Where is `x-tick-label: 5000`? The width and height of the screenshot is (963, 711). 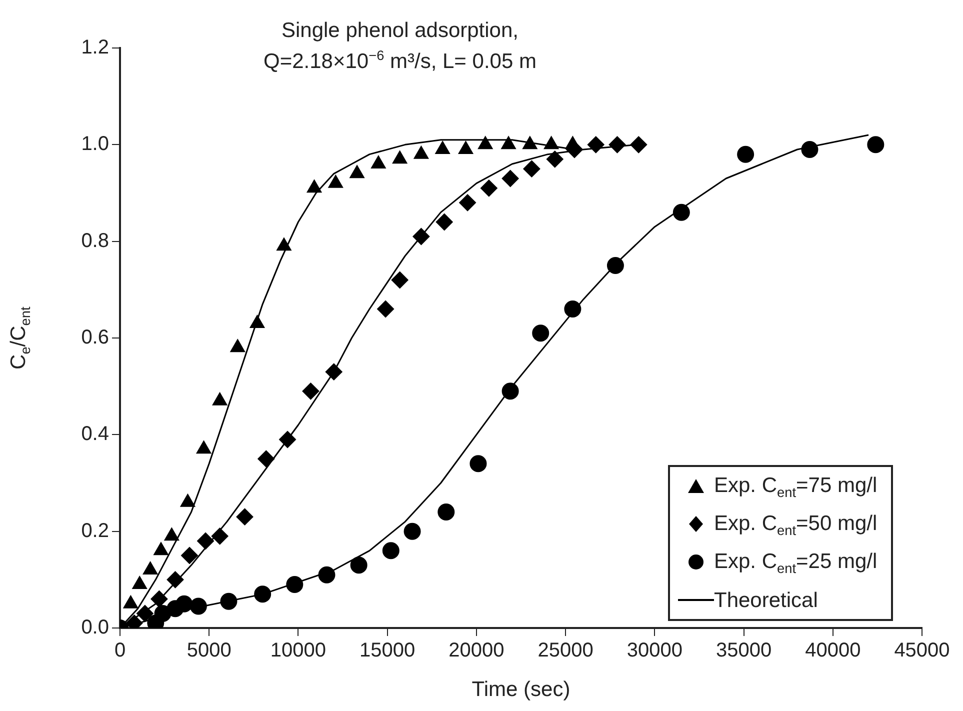
x-tick-label: 5000 is located at coordinates (209, 651).